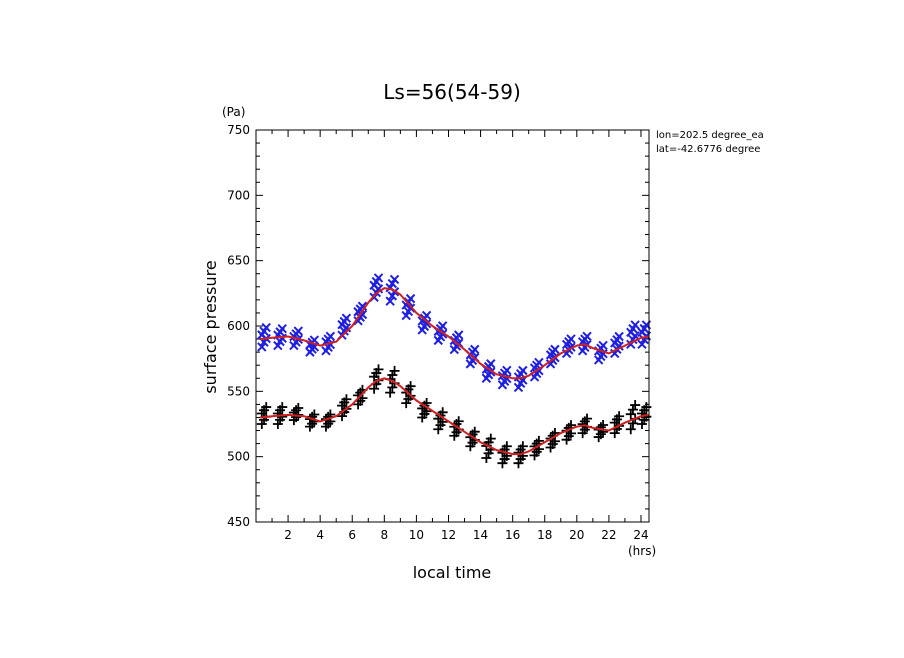 The width and height of the screenshot is (904, 658). What do you see at coordinates (710, 135) in the screenshot?
I see `annotation-lon: lon=202.5 degree_ea` at bounding box center [710, 135].